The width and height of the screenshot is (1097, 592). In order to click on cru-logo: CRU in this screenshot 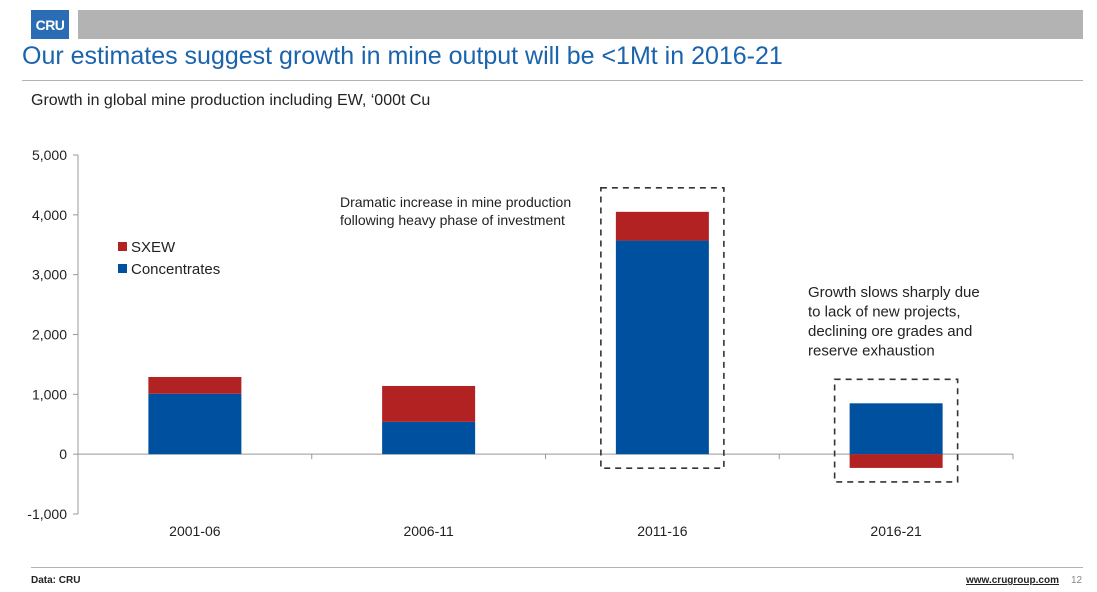, I will do `click(50, 24)`.